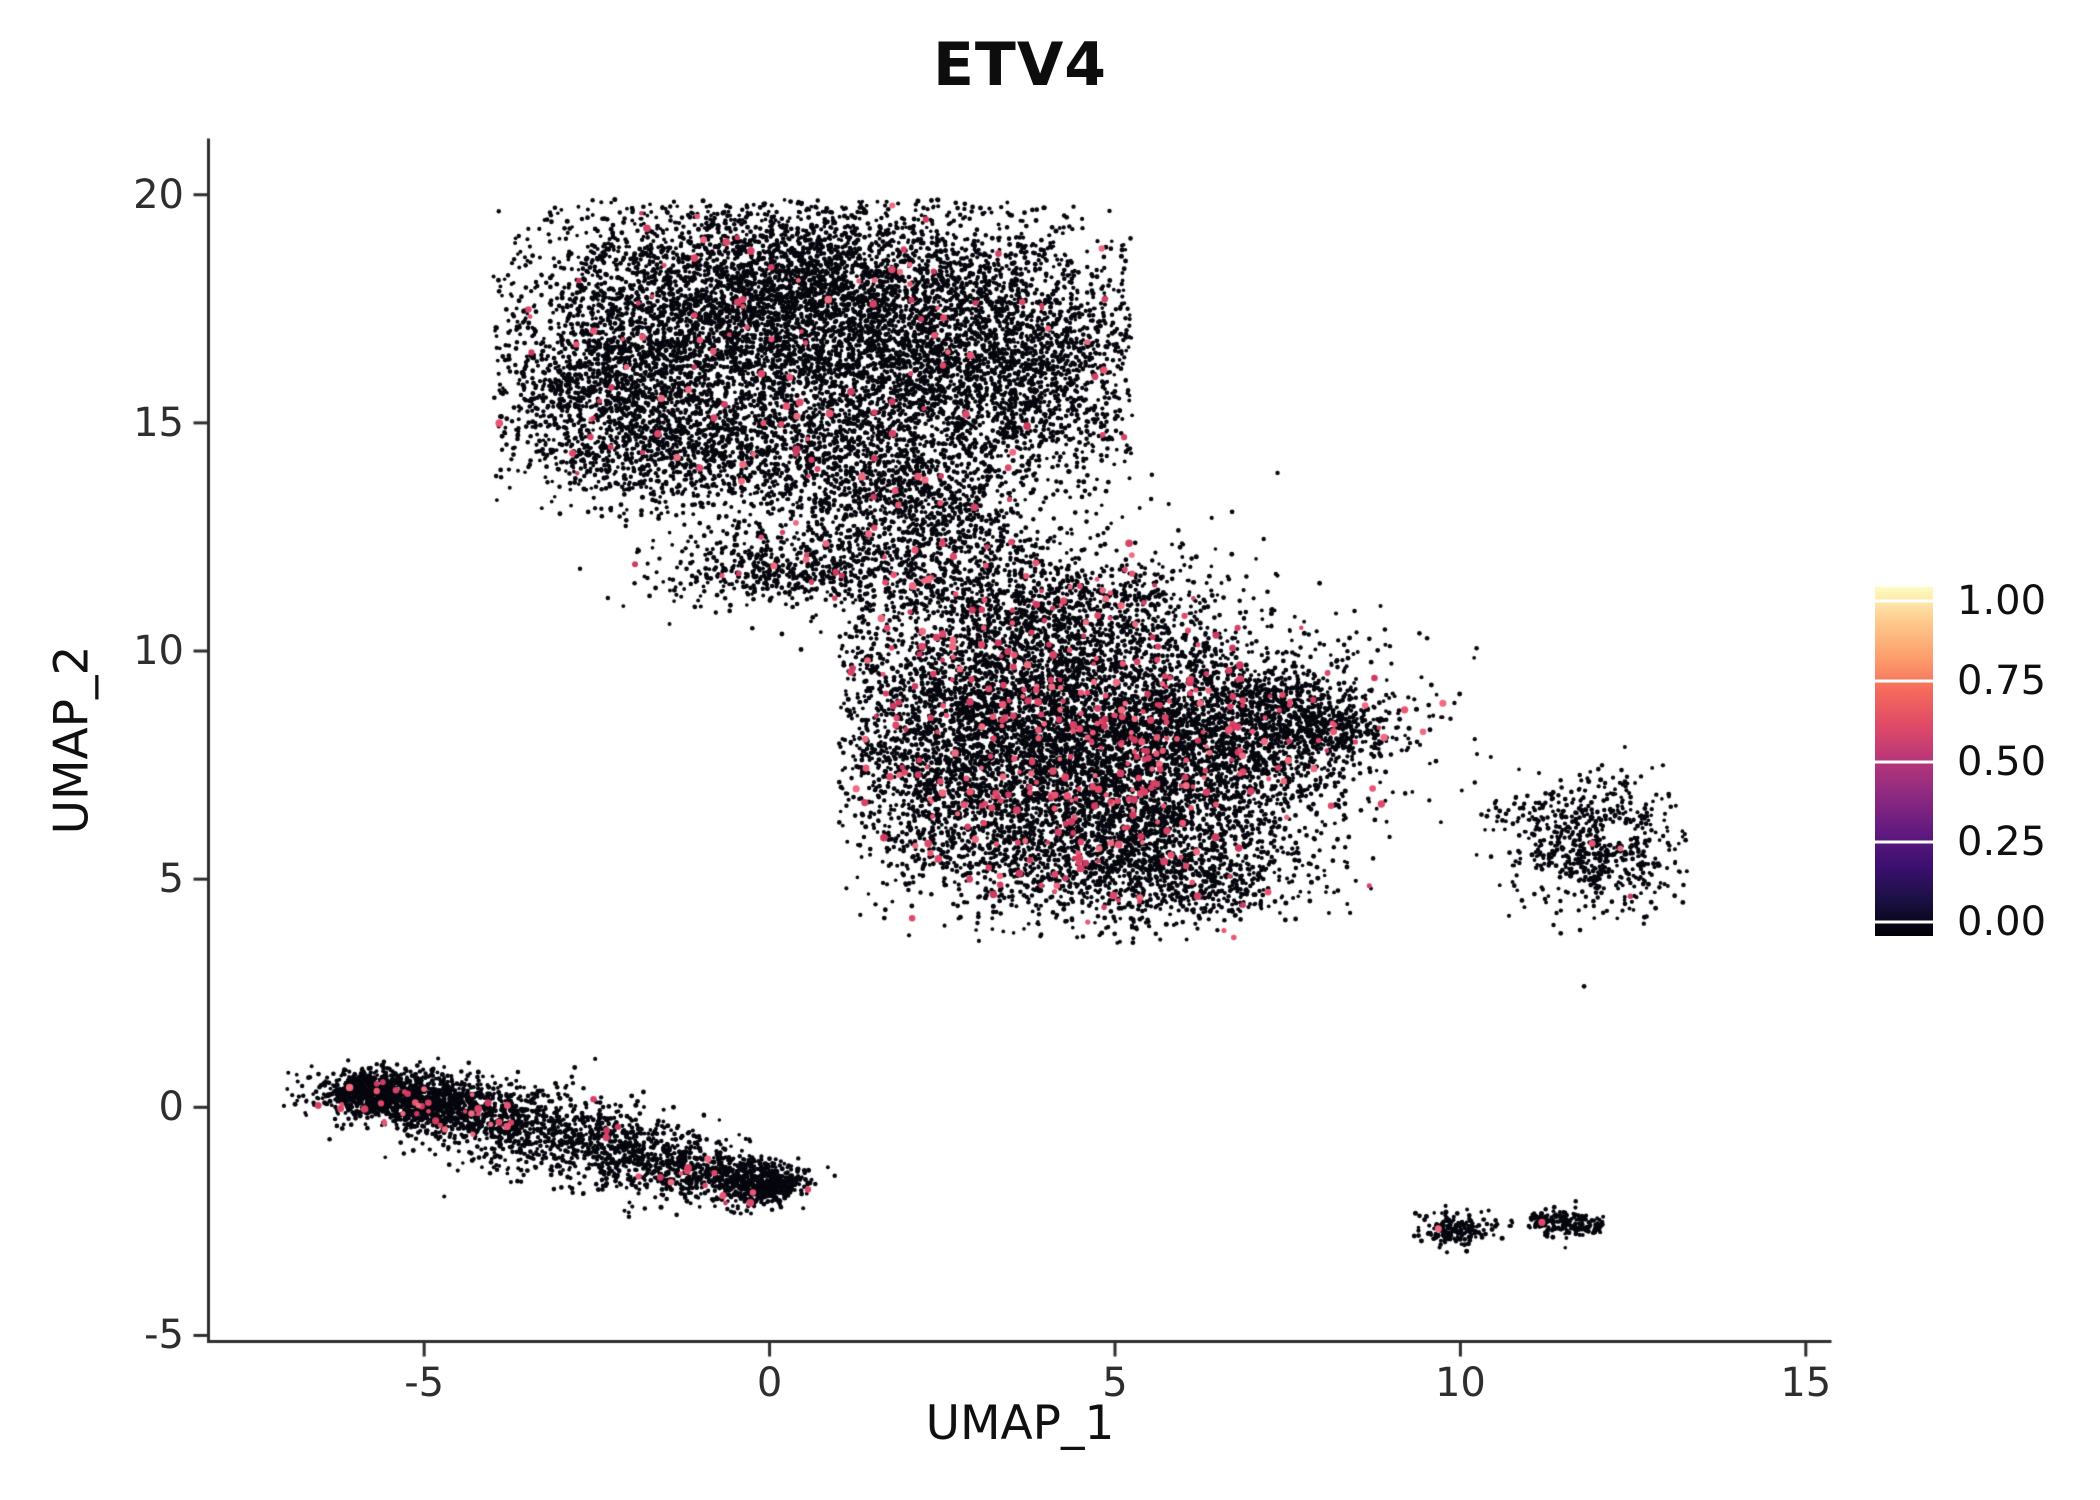  I want to click on x-tick-label: 15, so click(1806, 1383).